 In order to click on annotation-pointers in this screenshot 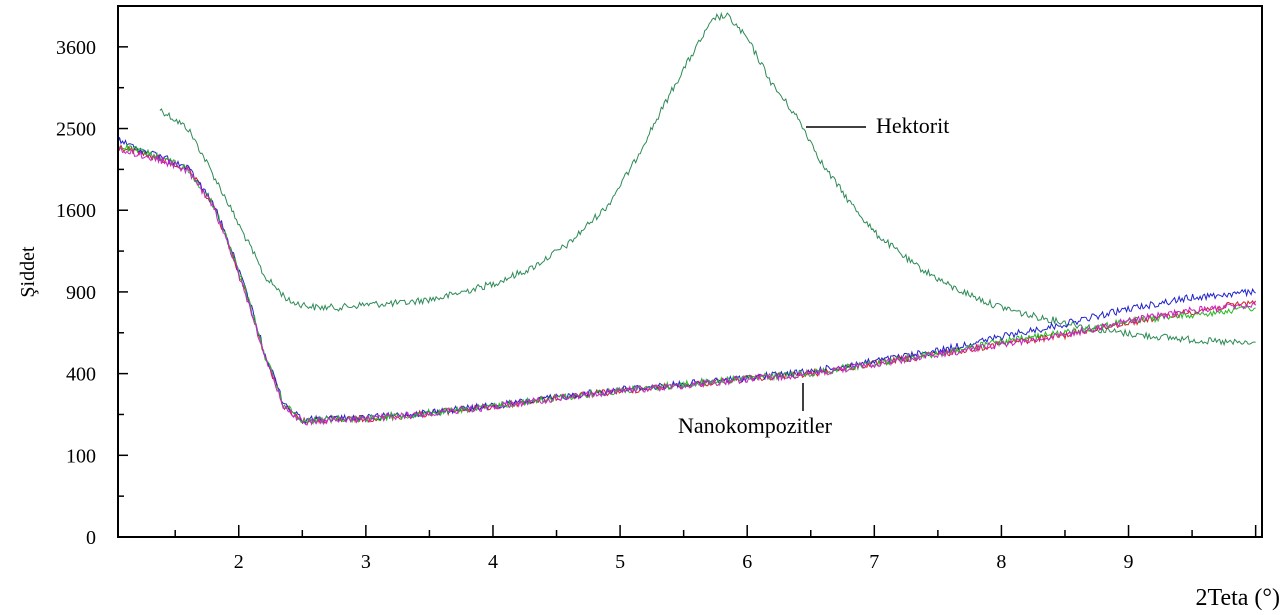, I will do `click(834, 268)`.